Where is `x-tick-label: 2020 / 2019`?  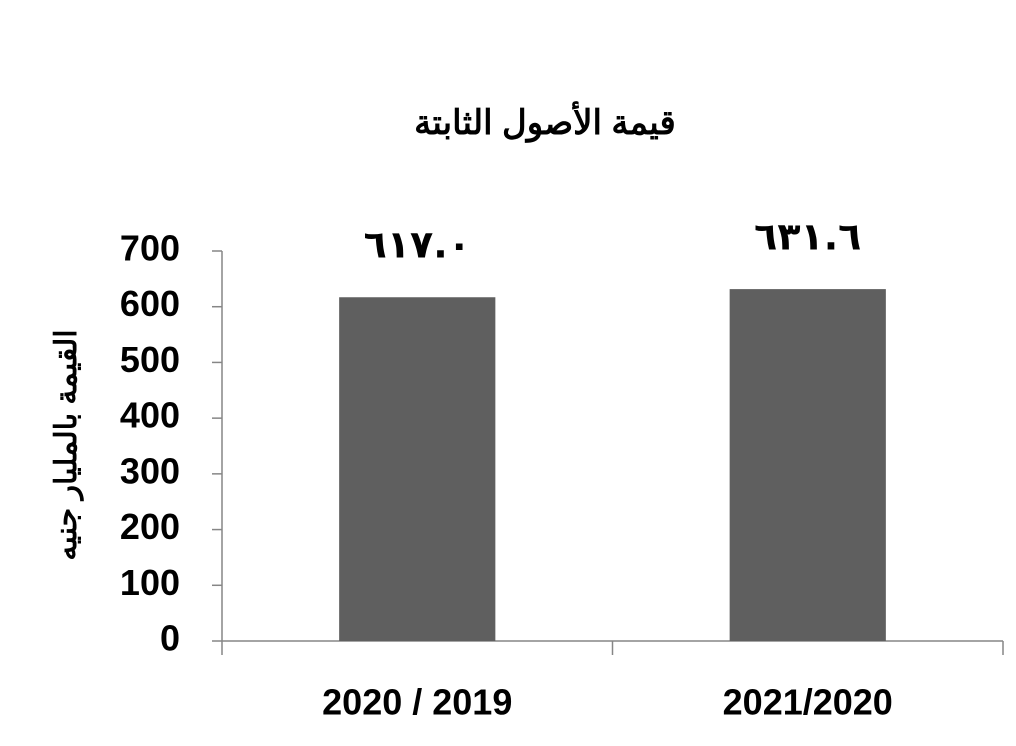
x-tick-label: 2020 / 2019 is located at coordinates (417, 702).